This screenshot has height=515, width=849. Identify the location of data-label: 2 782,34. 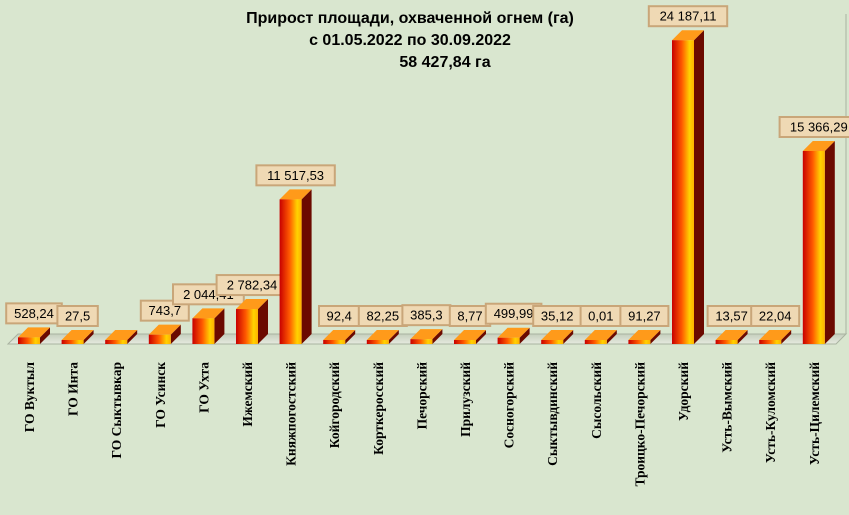
(252, 285).